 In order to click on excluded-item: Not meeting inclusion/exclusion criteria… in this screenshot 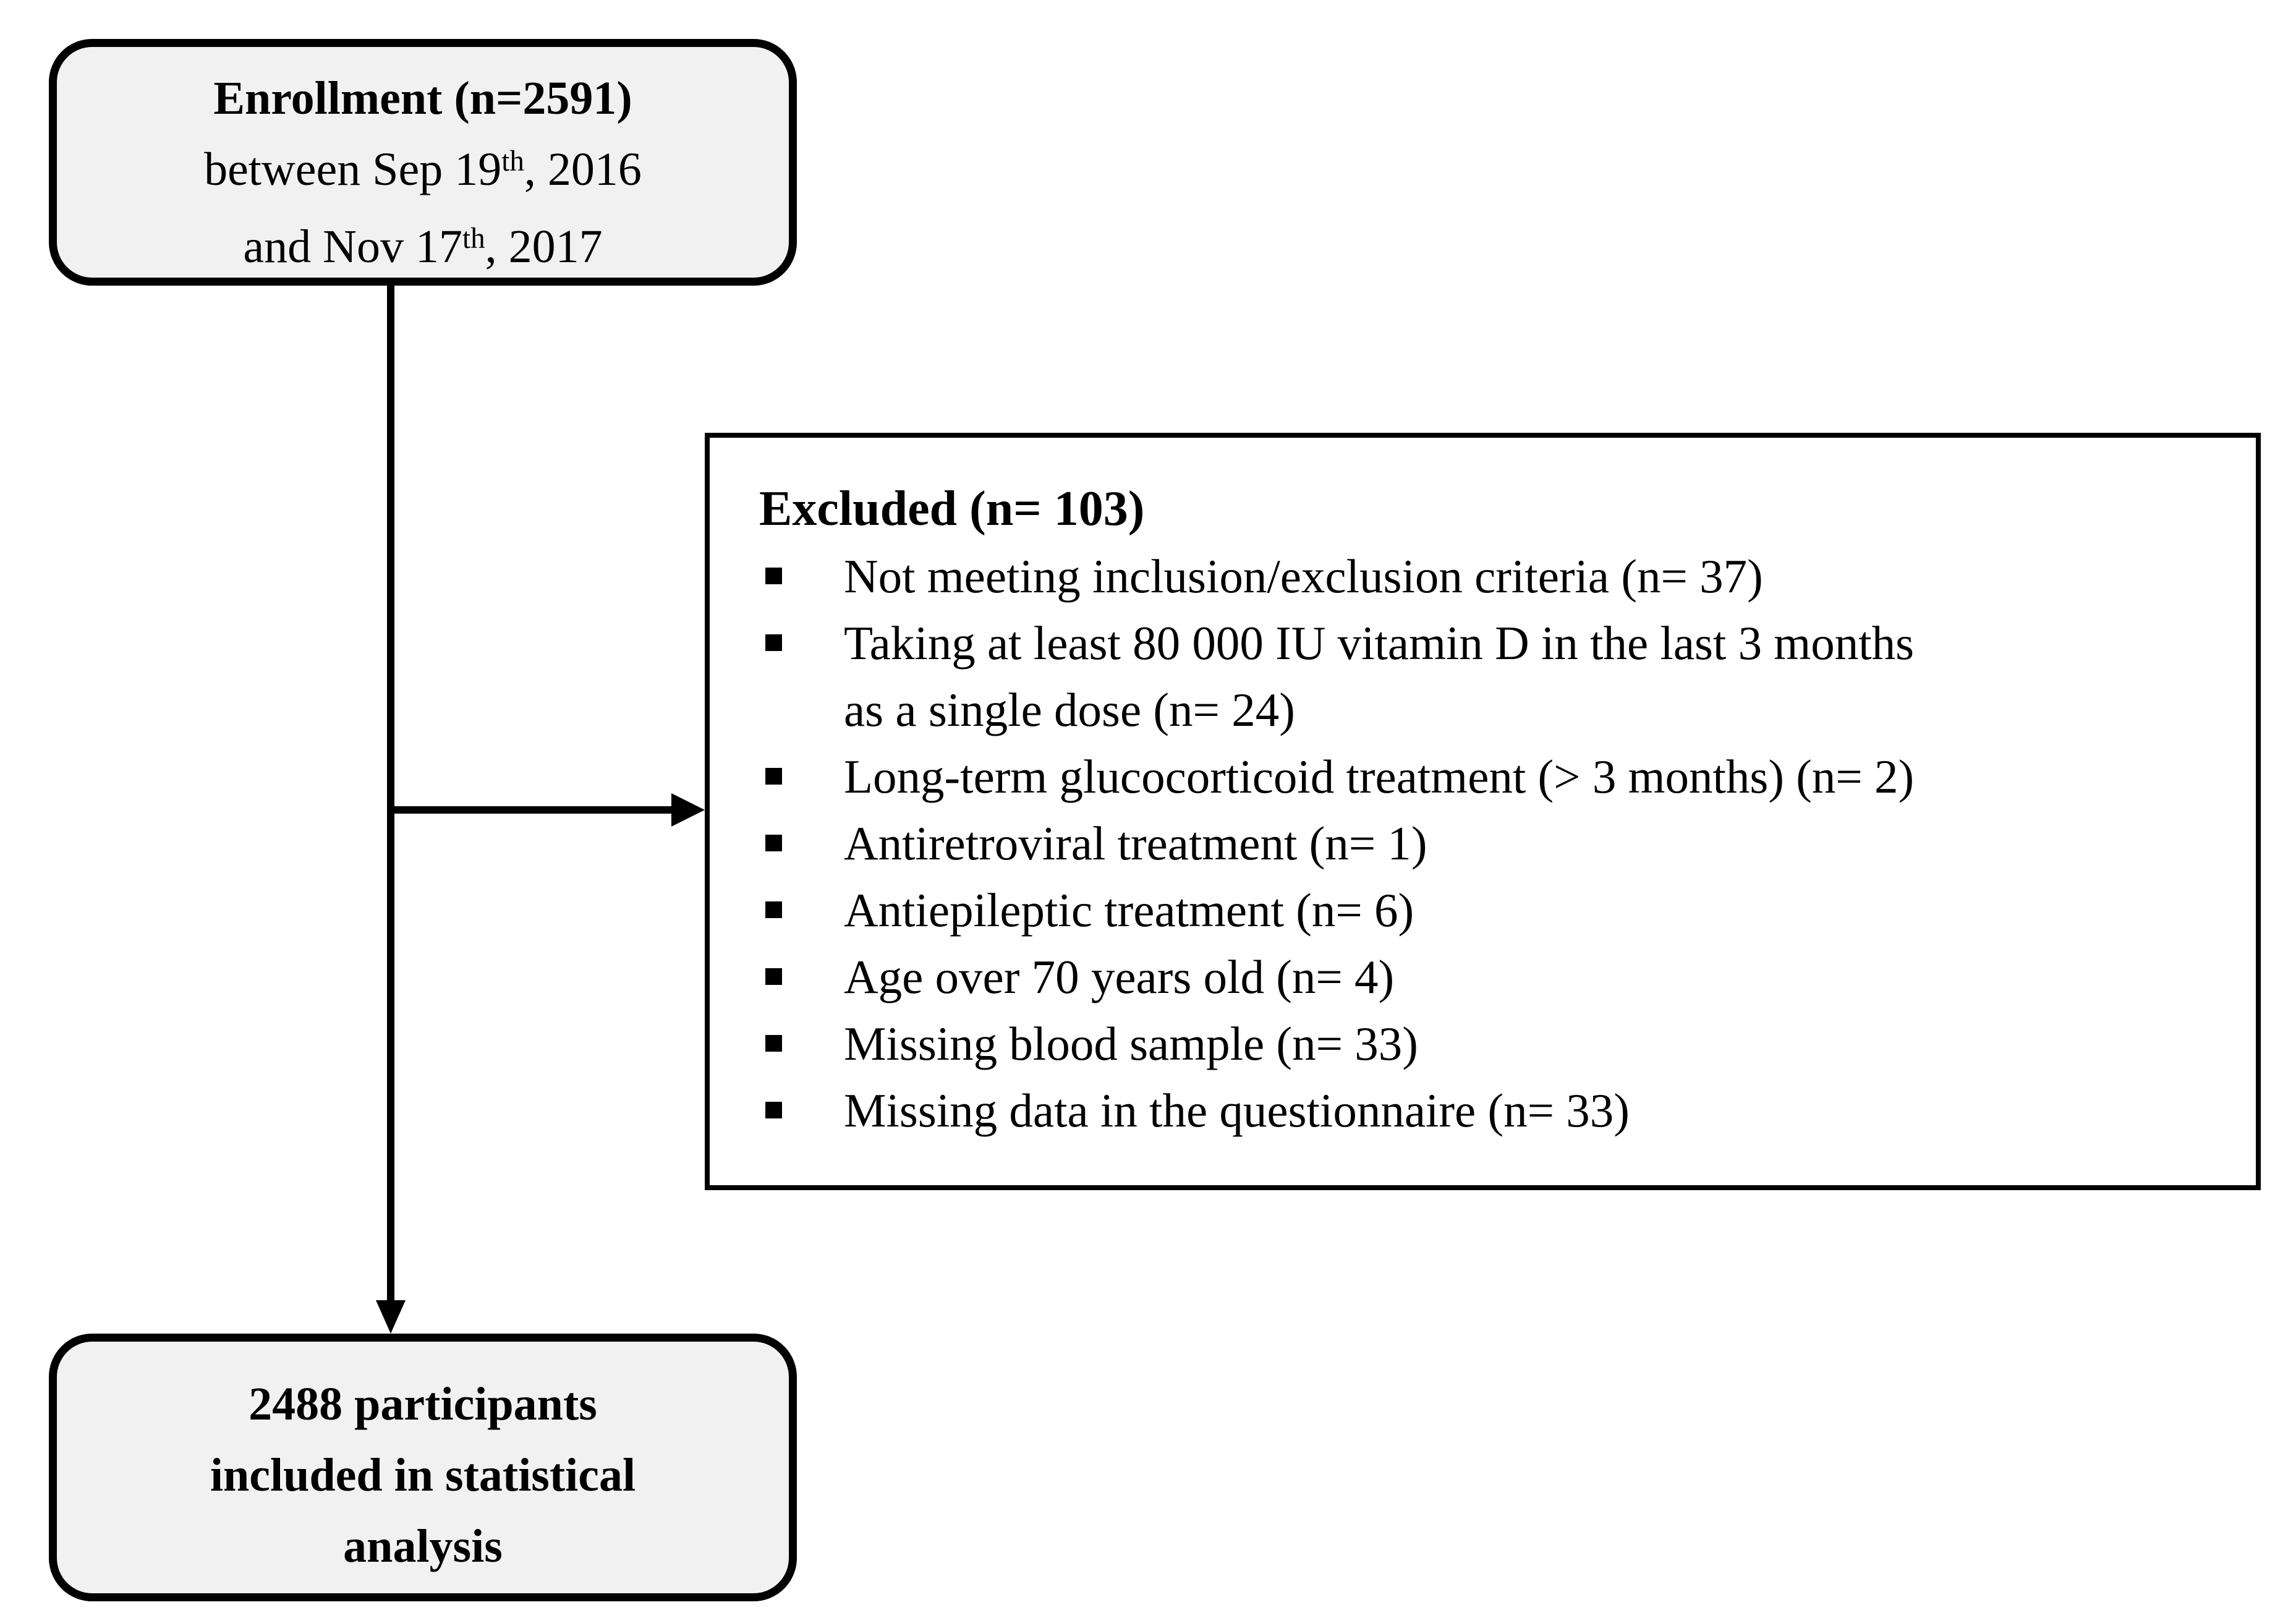, I will do `click(1495, 576)`.